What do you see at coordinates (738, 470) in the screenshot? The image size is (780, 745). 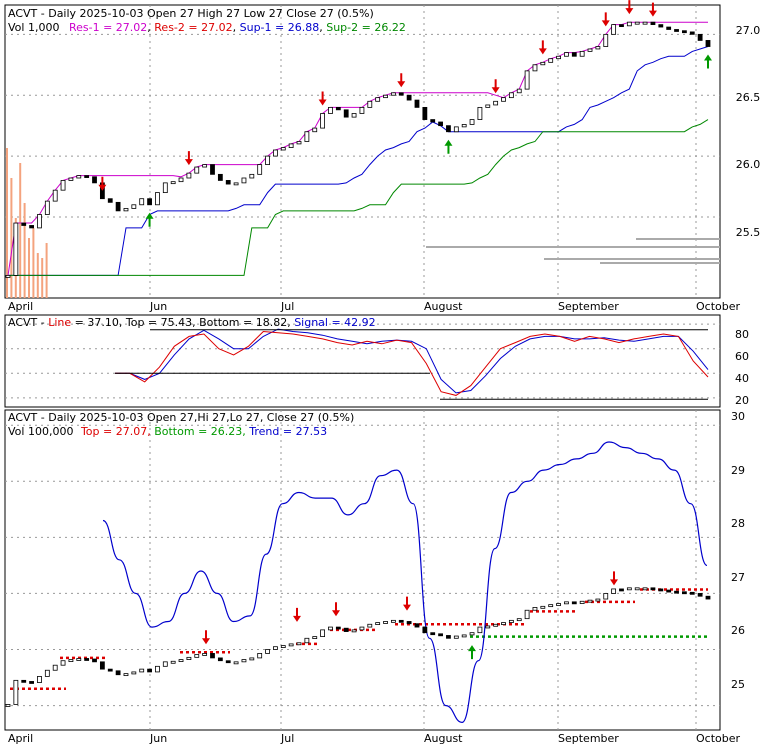 I see `p3-ytick-29: 29` at bounding box center [738, 470].